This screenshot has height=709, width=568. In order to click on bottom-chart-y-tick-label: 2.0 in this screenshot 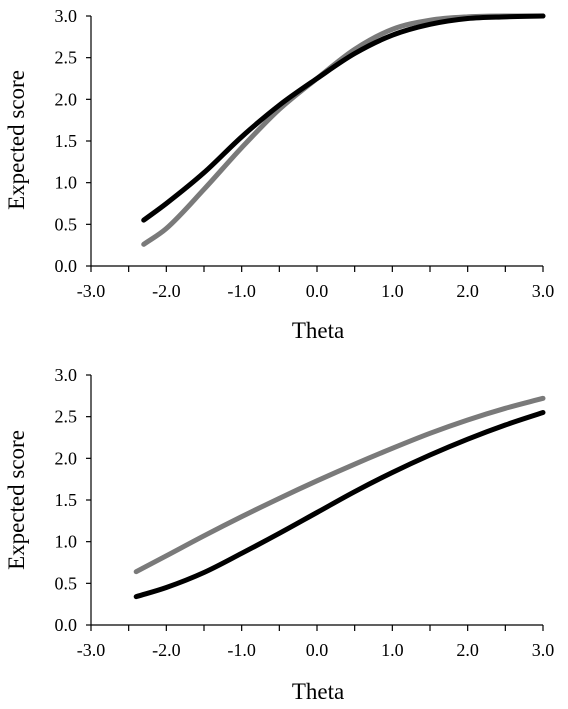, I will do `click(66, 458)`.